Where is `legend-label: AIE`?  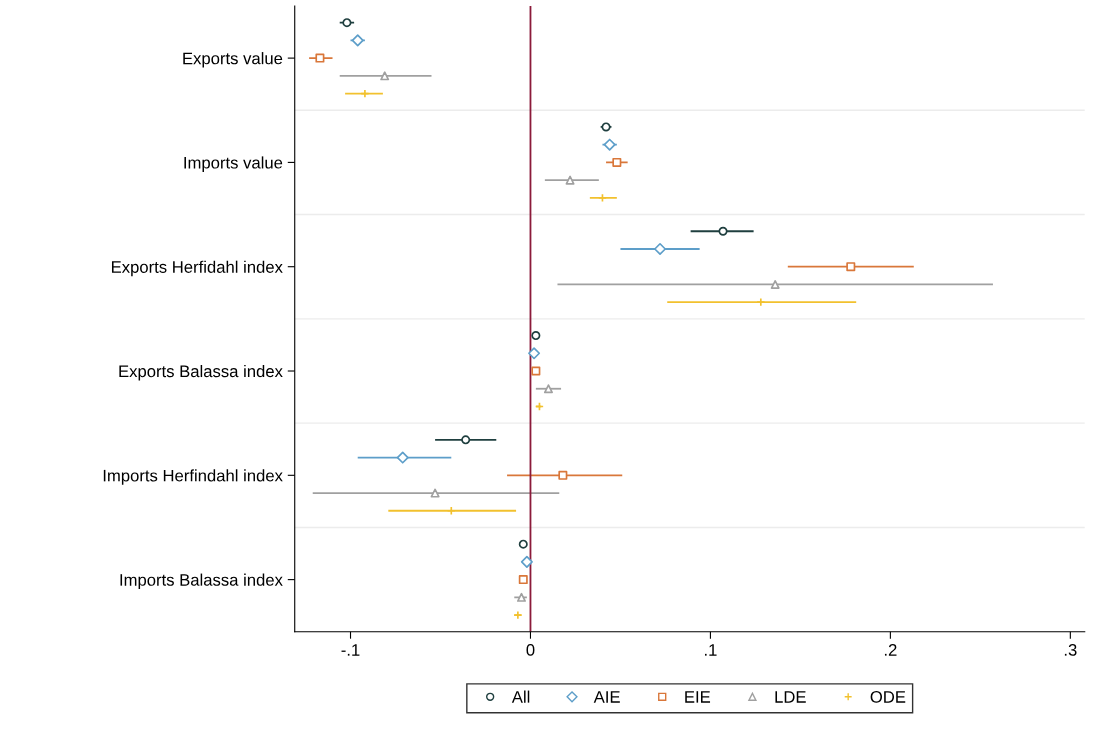
legend-label: AIE is located at coordinates (606, 697).